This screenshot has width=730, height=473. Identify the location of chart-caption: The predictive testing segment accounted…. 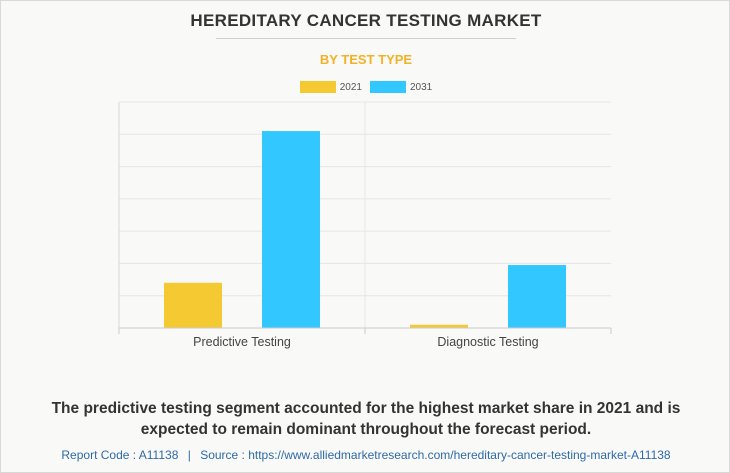
(366, 419).